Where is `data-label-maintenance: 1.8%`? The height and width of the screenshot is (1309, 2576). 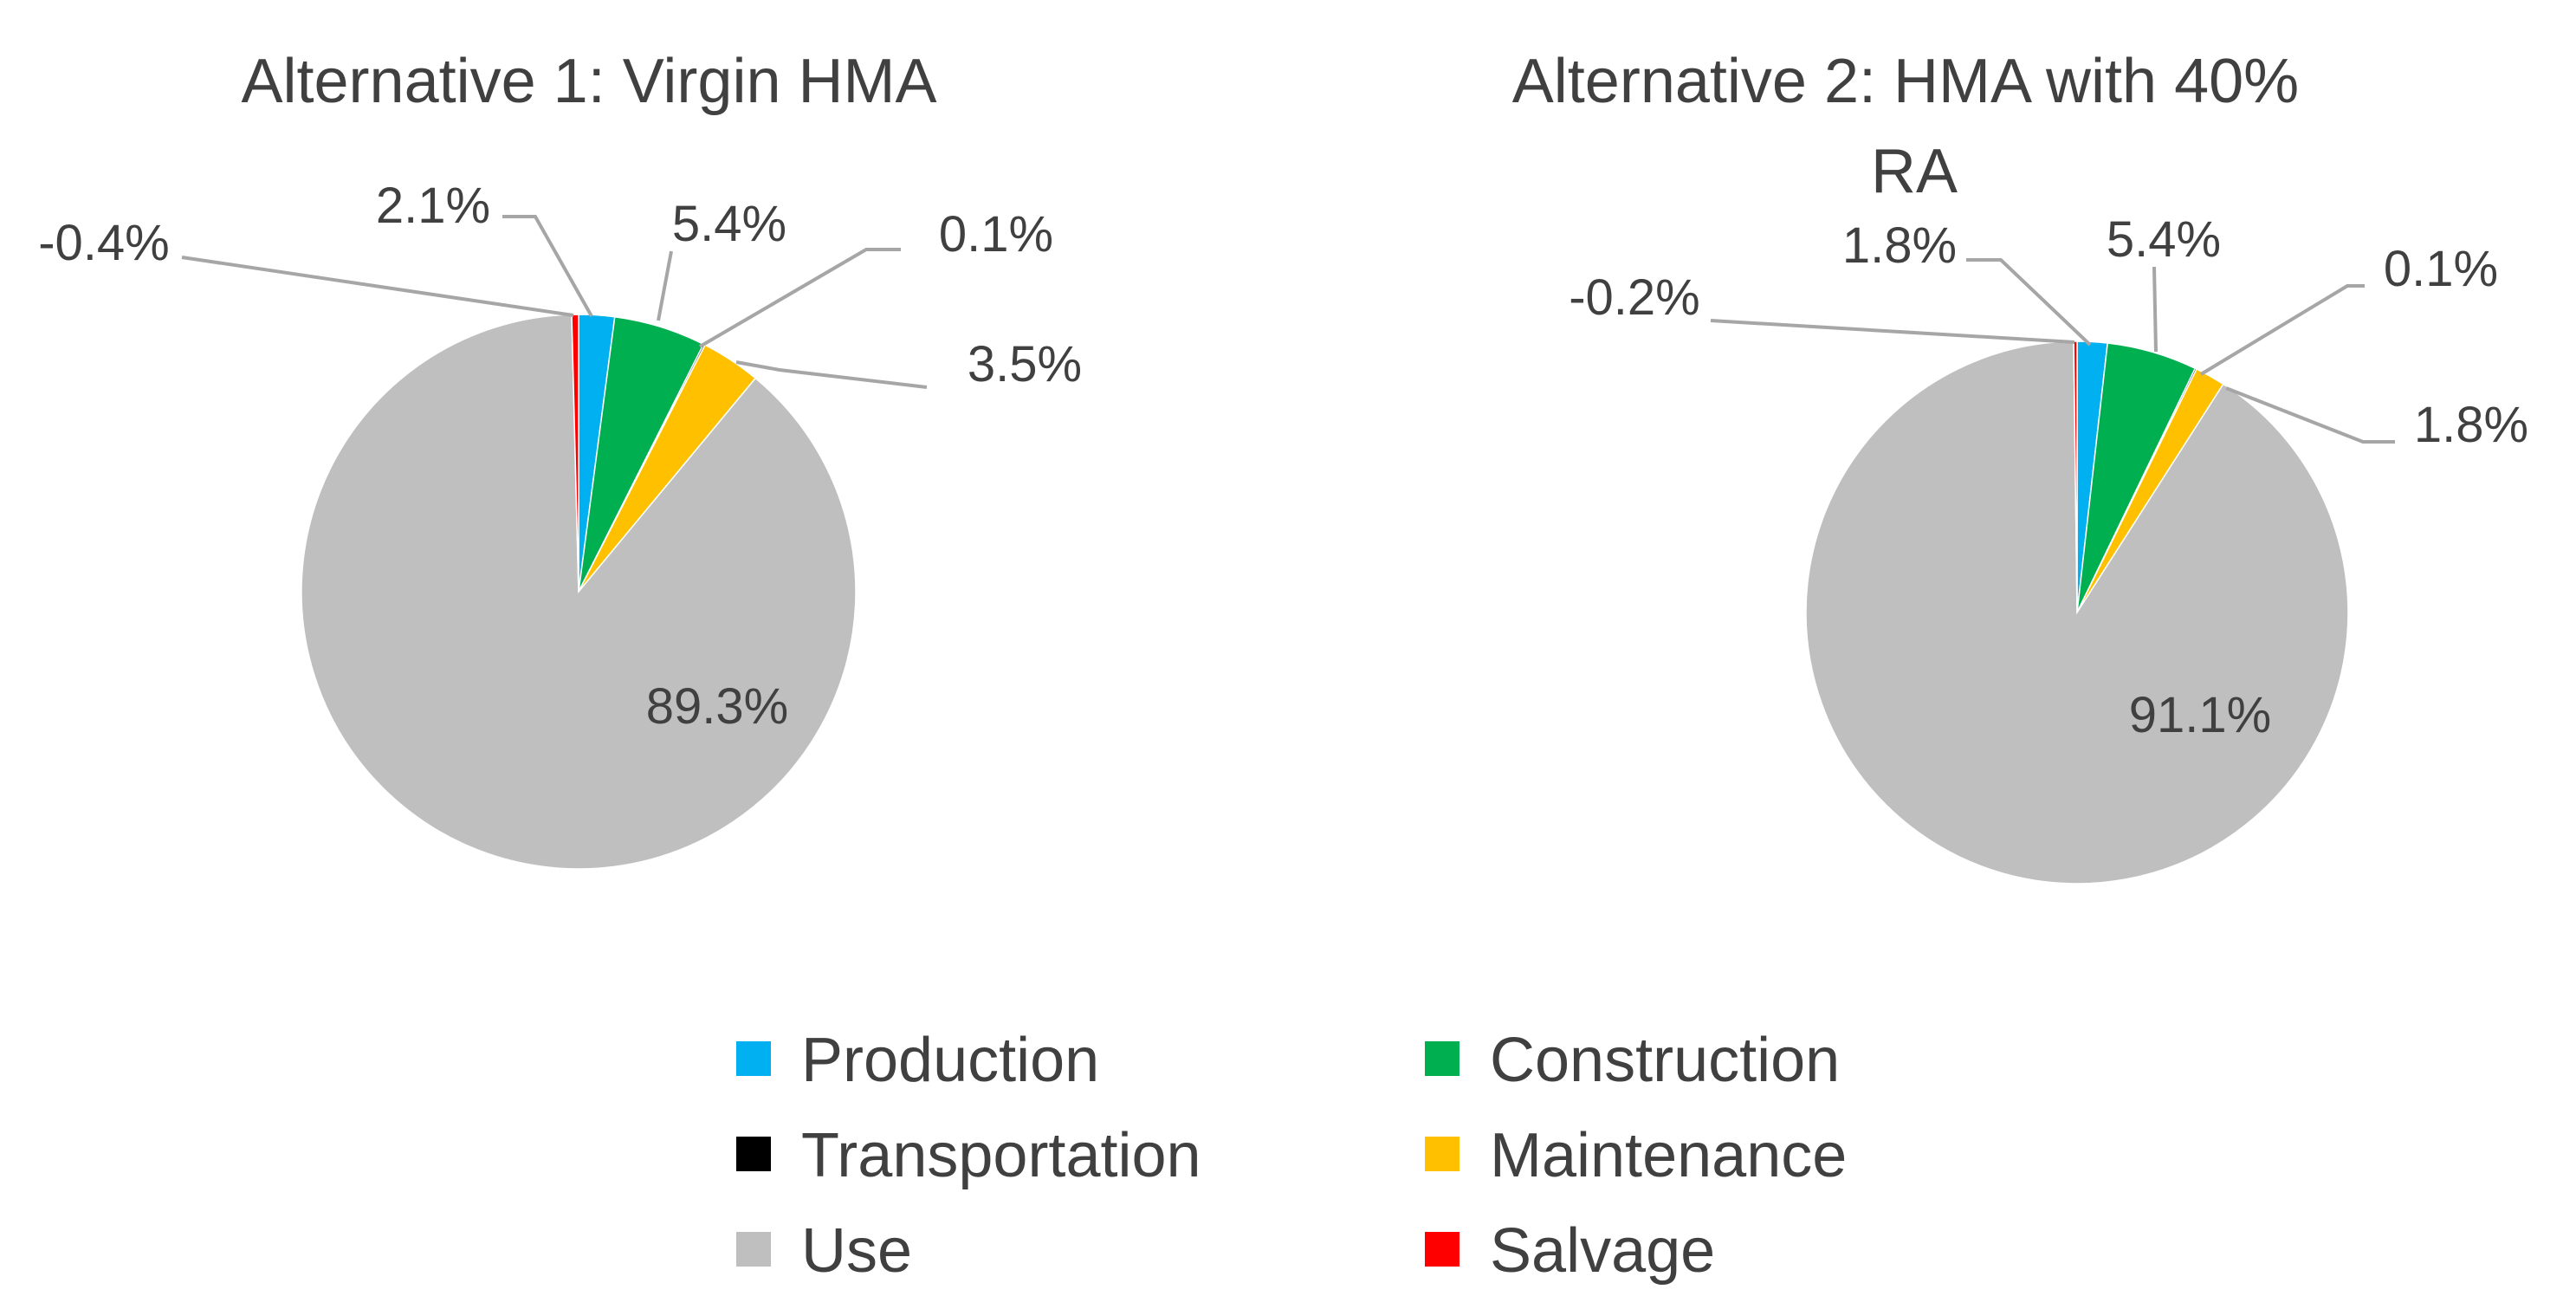 data-label-maintenance: 1.8% is located at coordinates (2471, 425).